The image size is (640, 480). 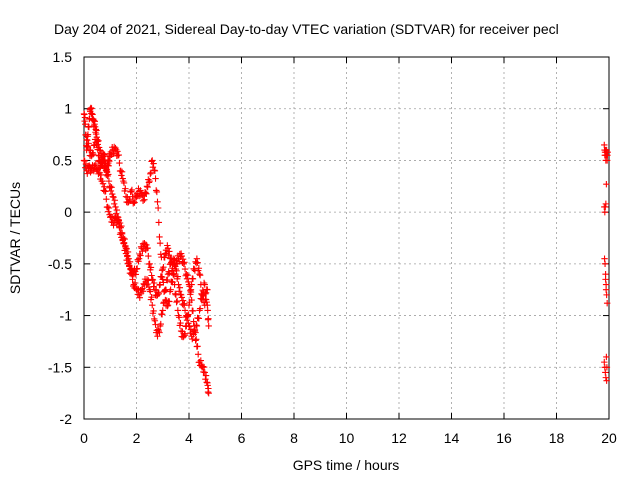 I want to click on y-axis-label: SDTVAR / TECUs, so click(x=15, y=238).